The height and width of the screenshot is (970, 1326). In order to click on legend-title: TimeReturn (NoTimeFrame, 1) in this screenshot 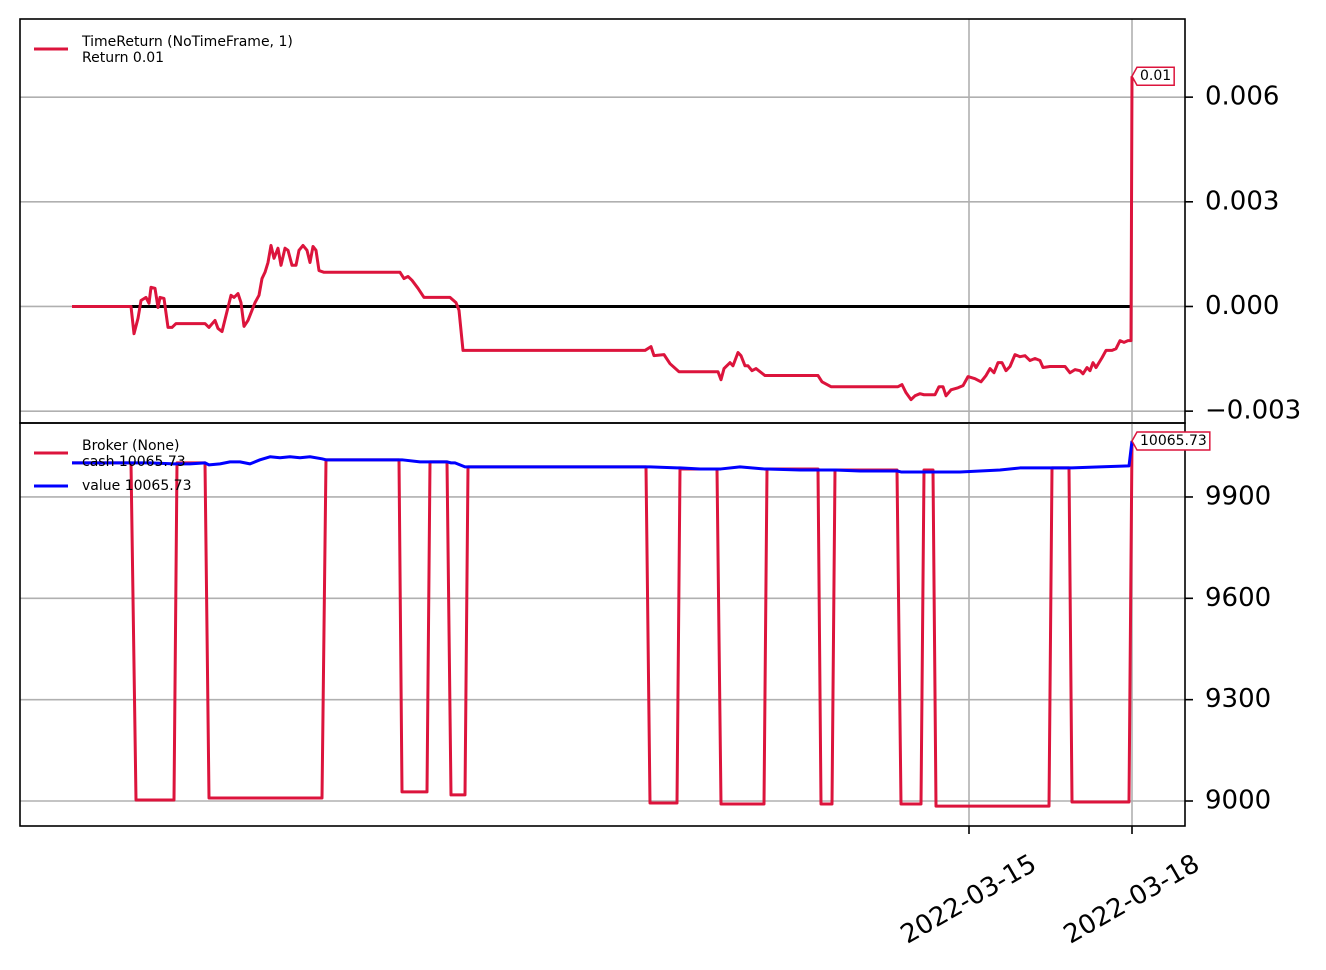, I will do `click(187, 42)`.